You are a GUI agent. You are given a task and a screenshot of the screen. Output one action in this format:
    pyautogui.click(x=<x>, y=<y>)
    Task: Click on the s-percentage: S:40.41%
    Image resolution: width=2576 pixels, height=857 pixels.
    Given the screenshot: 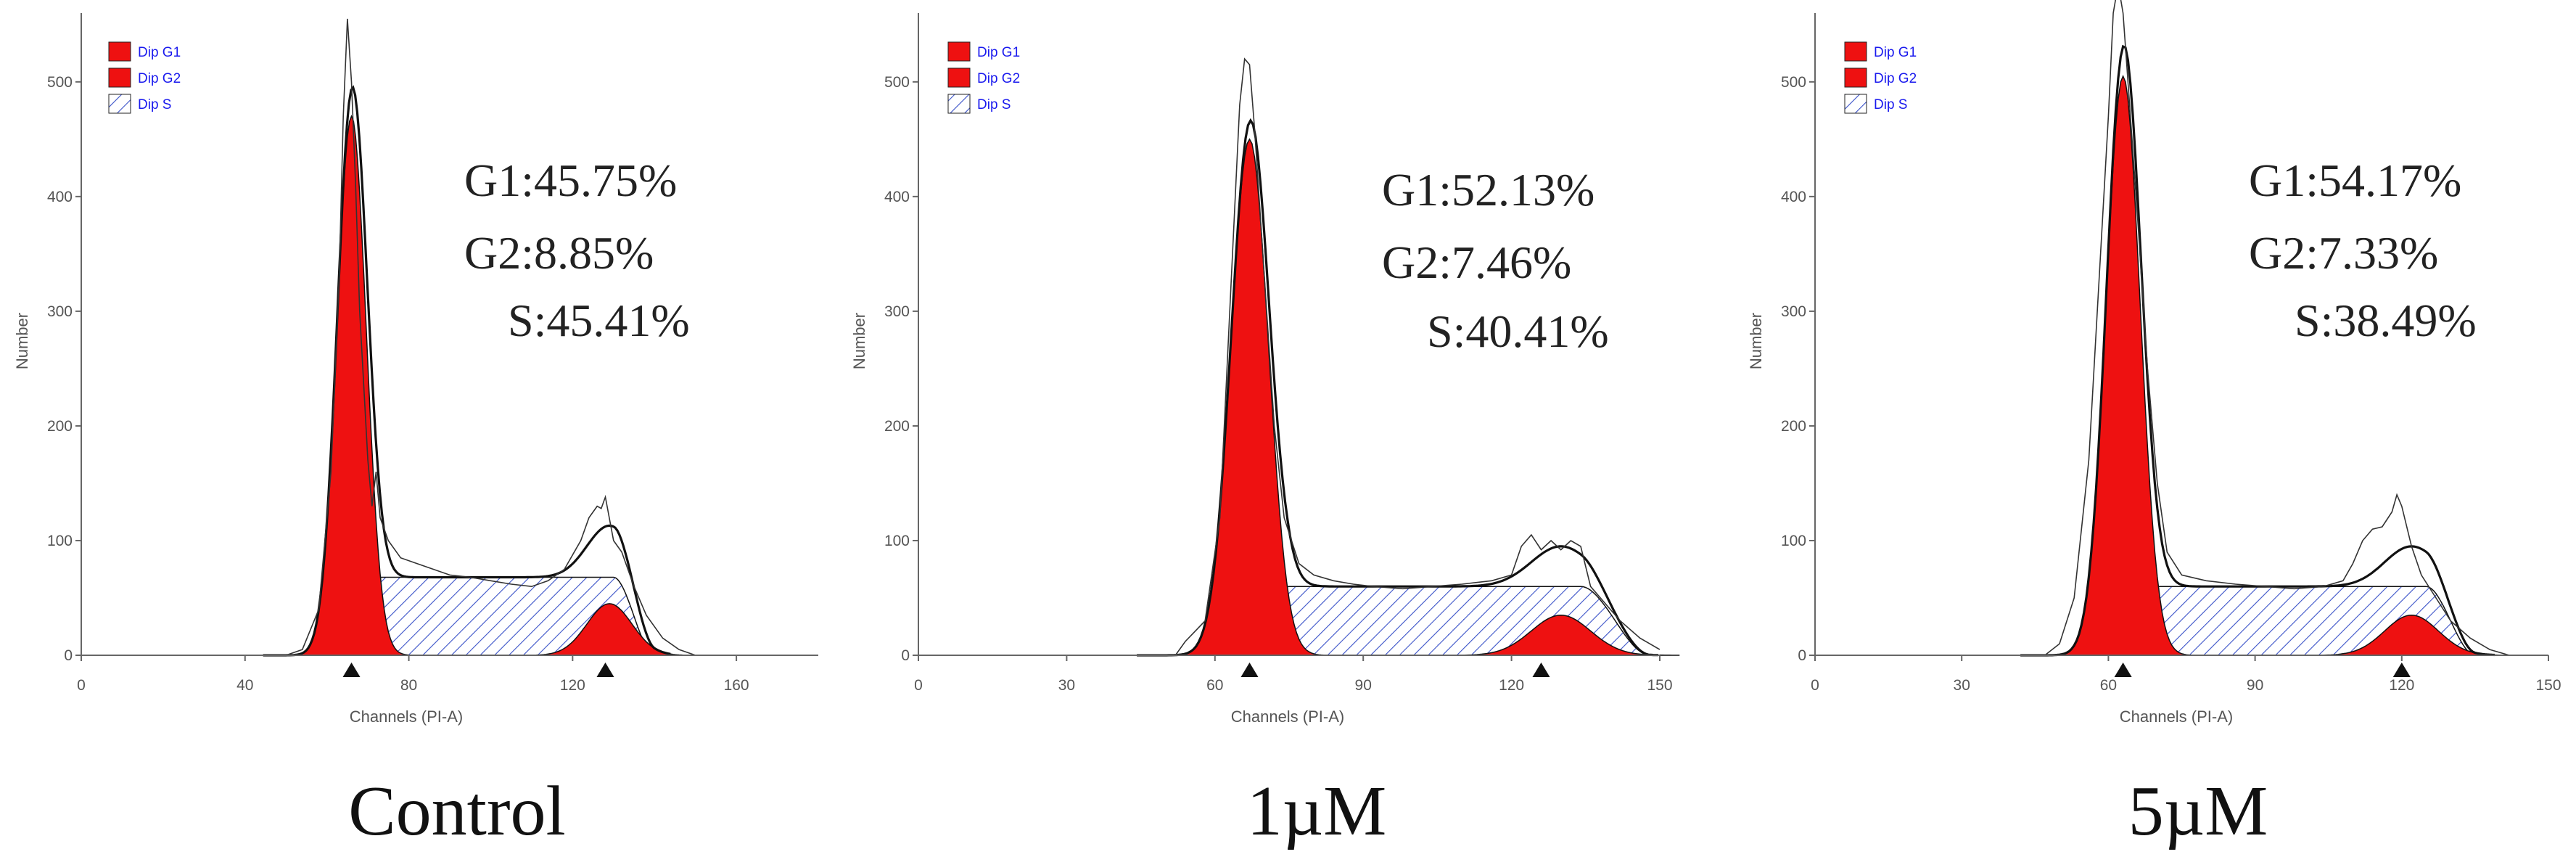 What is the action you would take?
    pyautogui.click(x=1518, y=332)
    